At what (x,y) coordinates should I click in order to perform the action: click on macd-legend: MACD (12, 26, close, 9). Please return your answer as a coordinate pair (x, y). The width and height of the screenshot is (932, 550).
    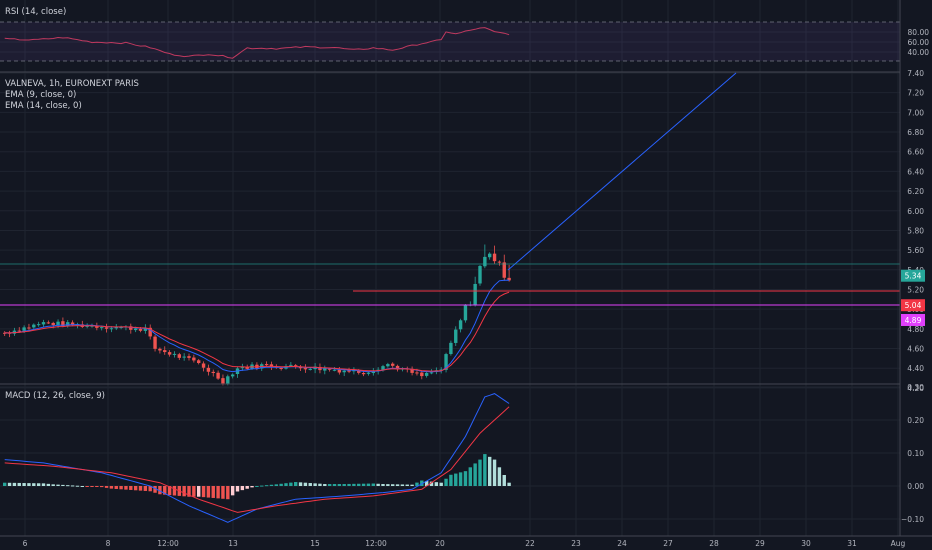
    Looking at the image, I should click on (55, 396).